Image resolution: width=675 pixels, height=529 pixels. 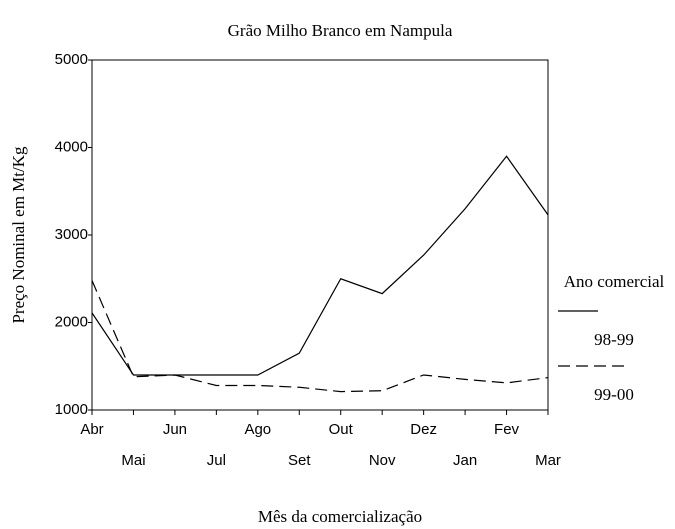 I want to click on x-axis-label: Mês da comercialização, so click(x=340, y=516).